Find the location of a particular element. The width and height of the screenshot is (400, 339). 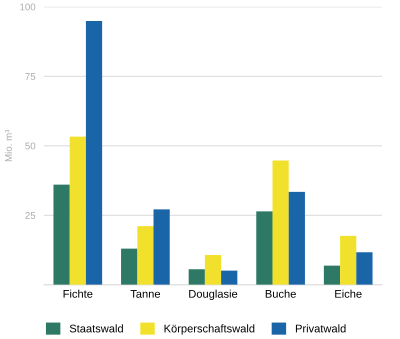

legend-label: Körperschaftswald is located at coordinates (209, 329).